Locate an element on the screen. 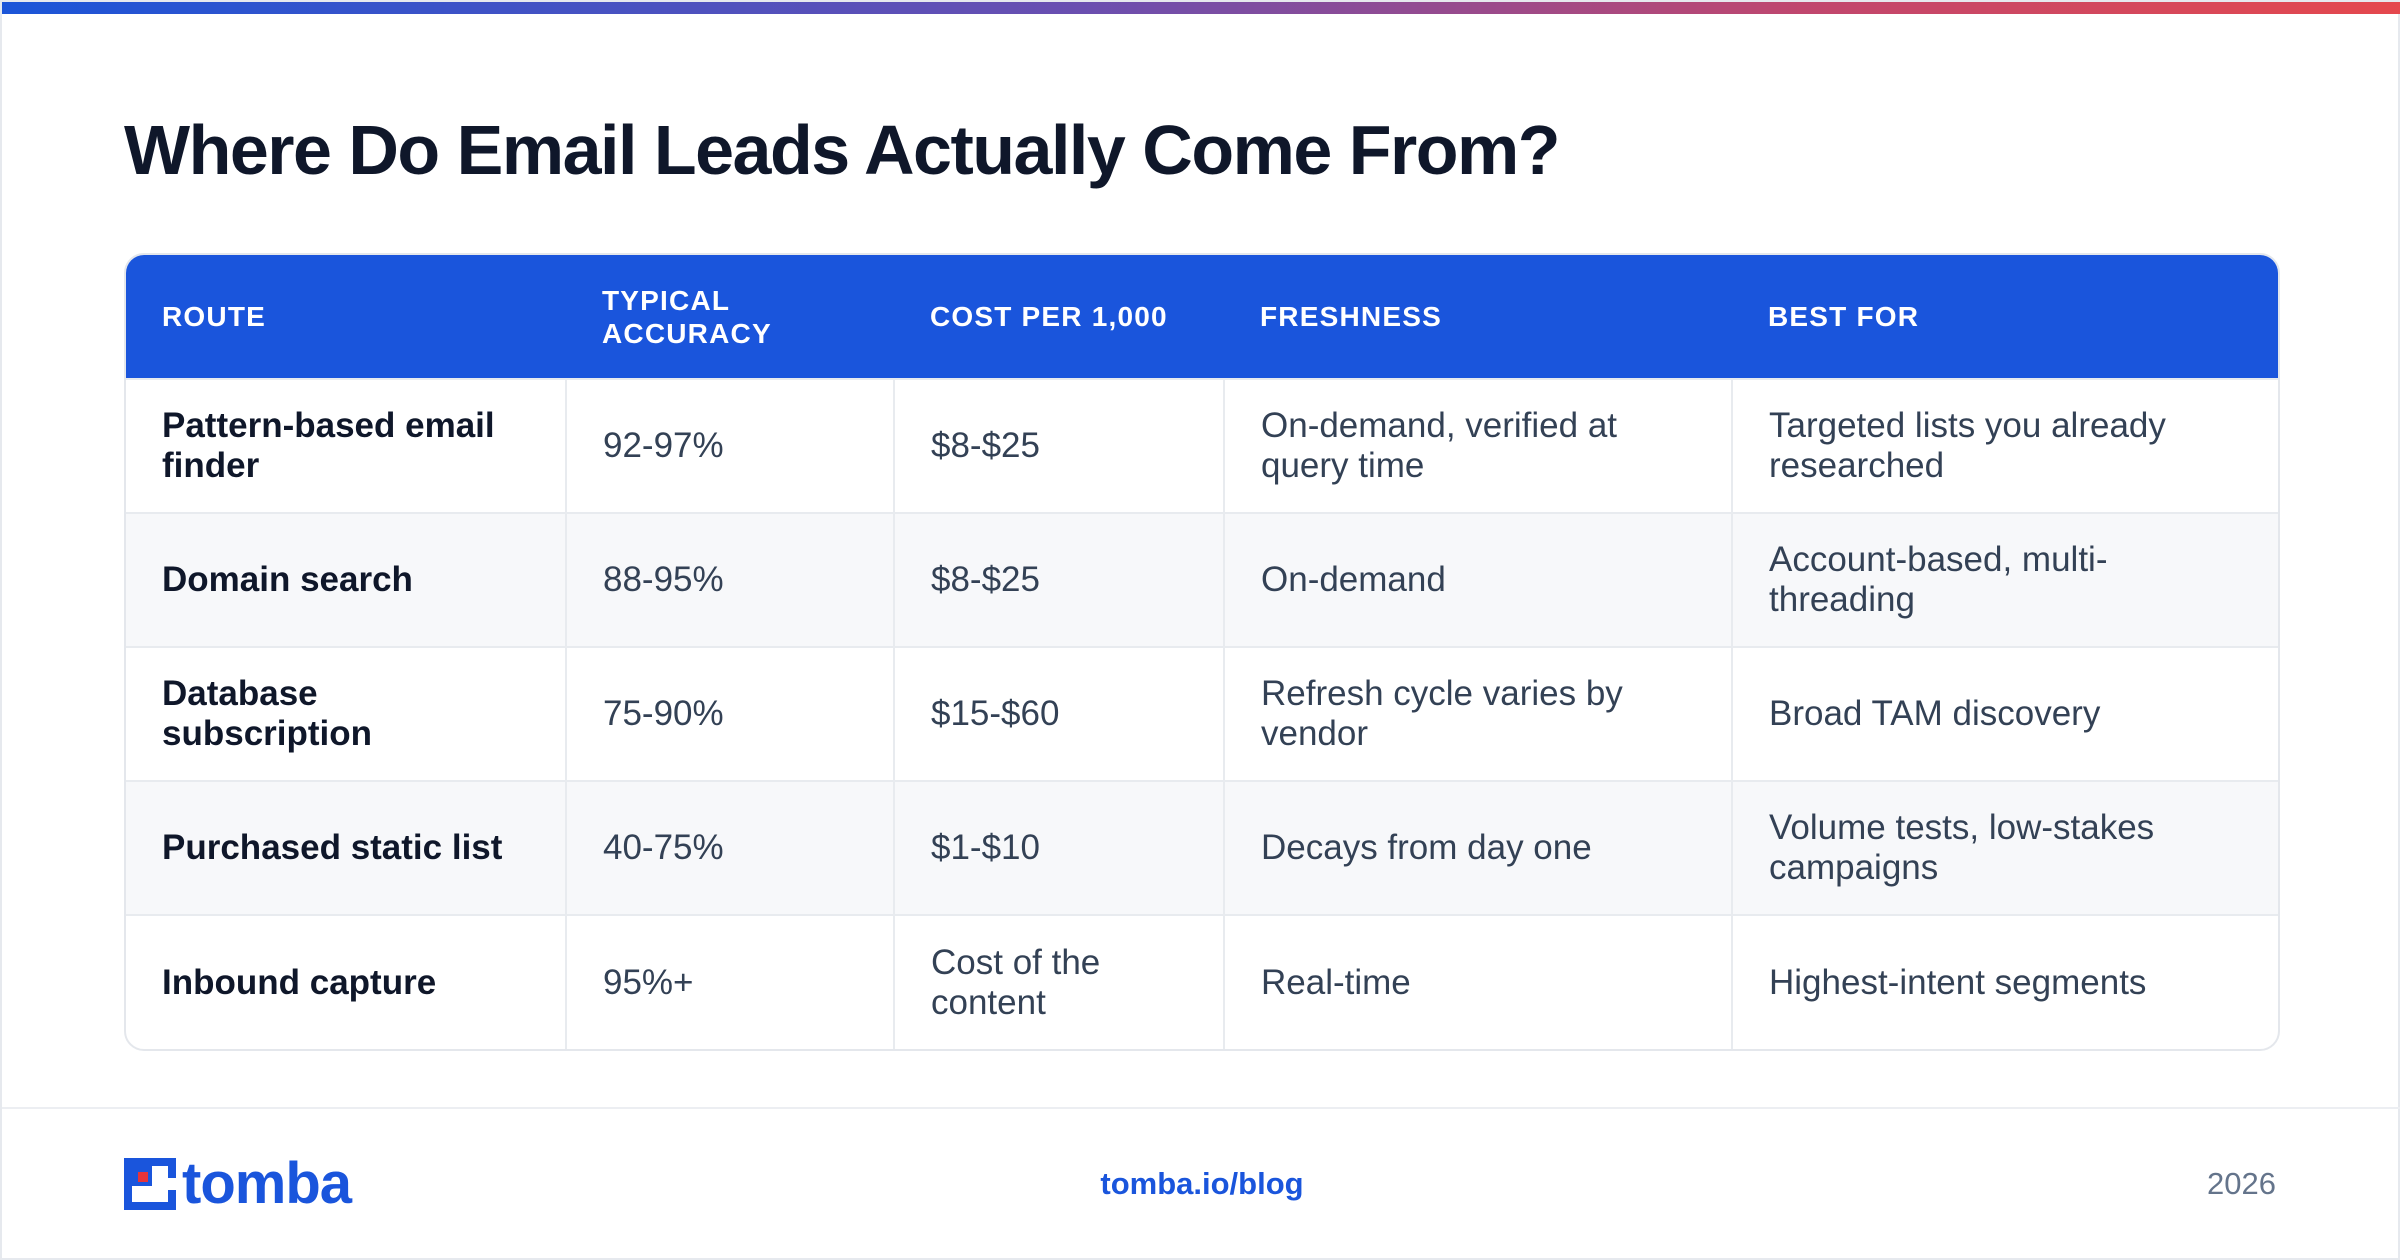 This screenshot has height=1260, width=2400. route-cell: Inbound capture is located at coordinates (299, 982).